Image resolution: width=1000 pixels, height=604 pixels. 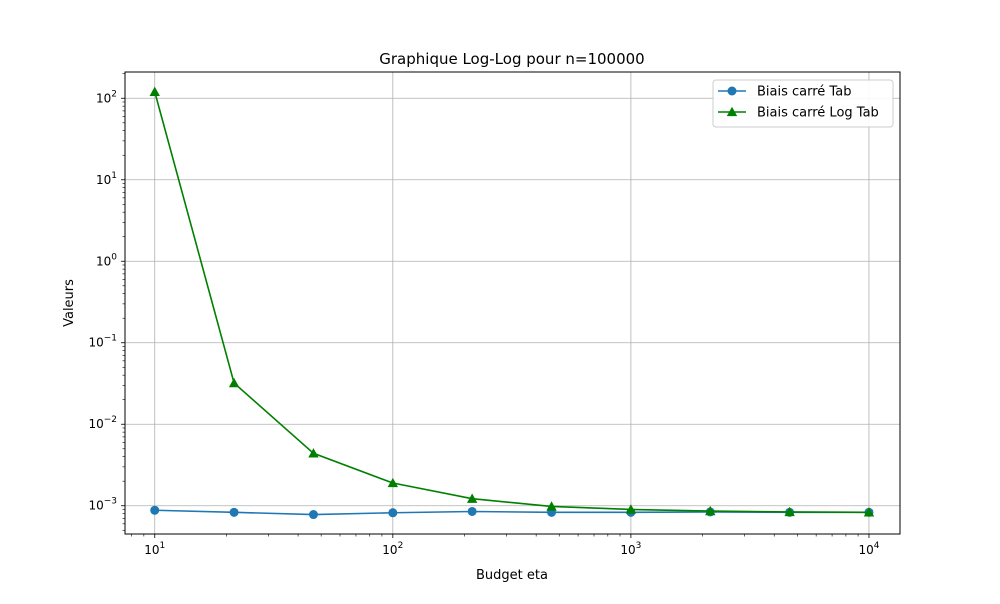 What do you see at coordinates (106, 179) in the screenshot?
I see `y-tick-label: 10¹` at bounding box center [106, 179].